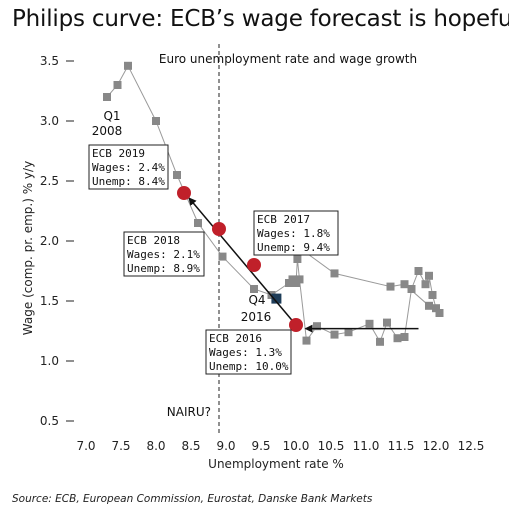 The height and width of the screenshot is (518, 509). I want to click on q4-year-label: 2016, so click(256, 317).